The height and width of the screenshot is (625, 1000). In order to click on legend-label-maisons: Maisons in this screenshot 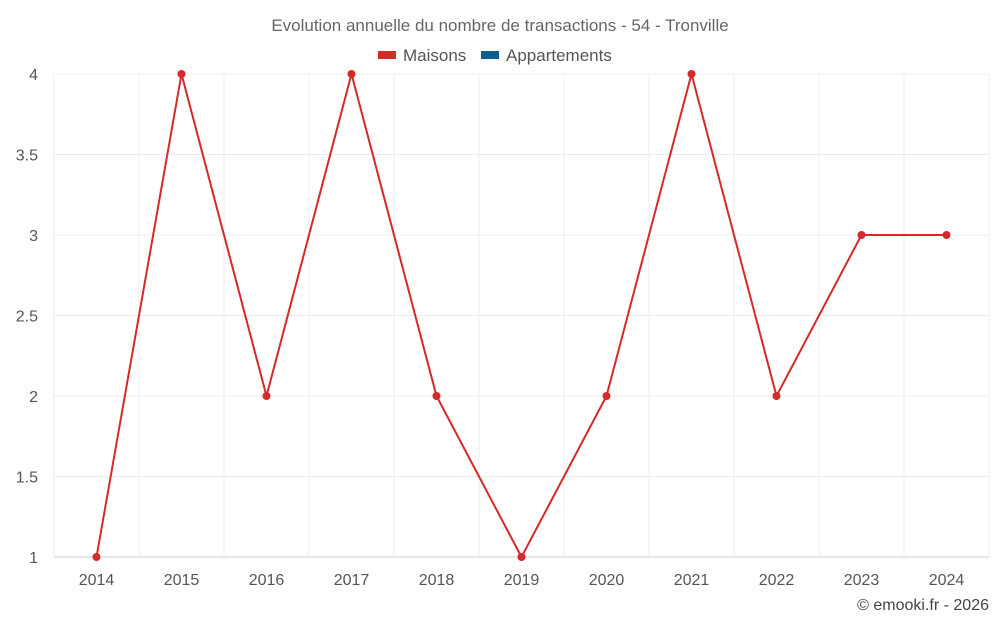, I will do `click(434, 55)`.